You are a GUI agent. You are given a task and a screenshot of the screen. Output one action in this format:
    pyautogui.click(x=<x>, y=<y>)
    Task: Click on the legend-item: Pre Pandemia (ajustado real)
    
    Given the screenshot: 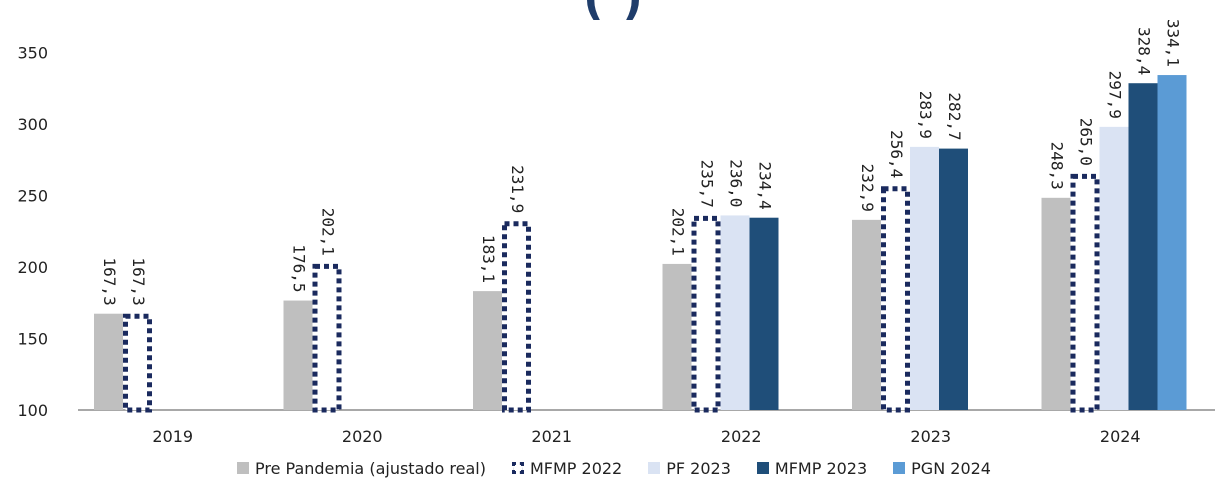 What is the action you would take?
    pyautogui.click(x=361, y=468)
    